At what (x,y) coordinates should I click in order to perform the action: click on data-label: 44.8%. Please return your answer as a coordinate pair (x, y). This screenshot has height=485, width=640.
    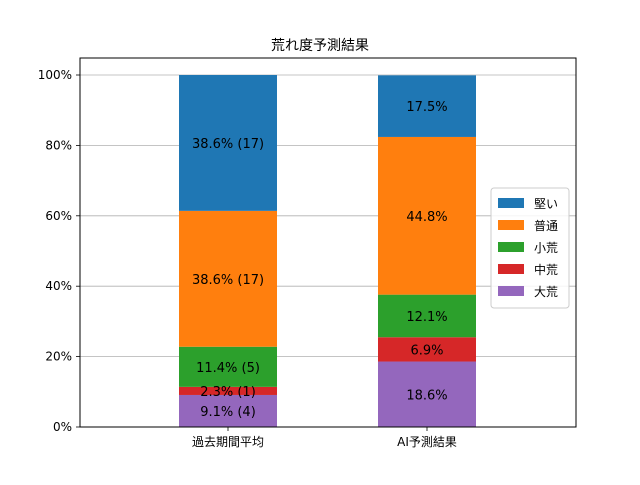
    Looking at the image, I should click on (426, 217).